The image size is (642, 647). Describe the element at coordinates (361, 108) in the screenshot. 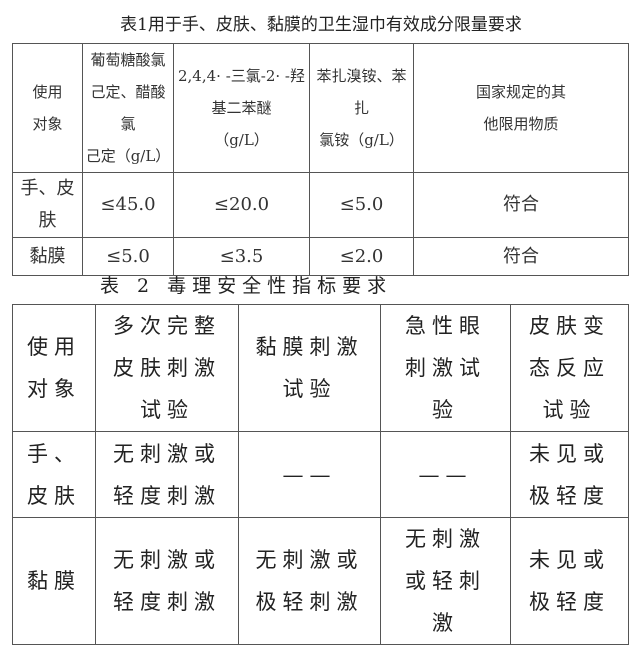

I see `header-cell: 苯扎溴铵、苯扎 氯铵（g/L）` at that location.